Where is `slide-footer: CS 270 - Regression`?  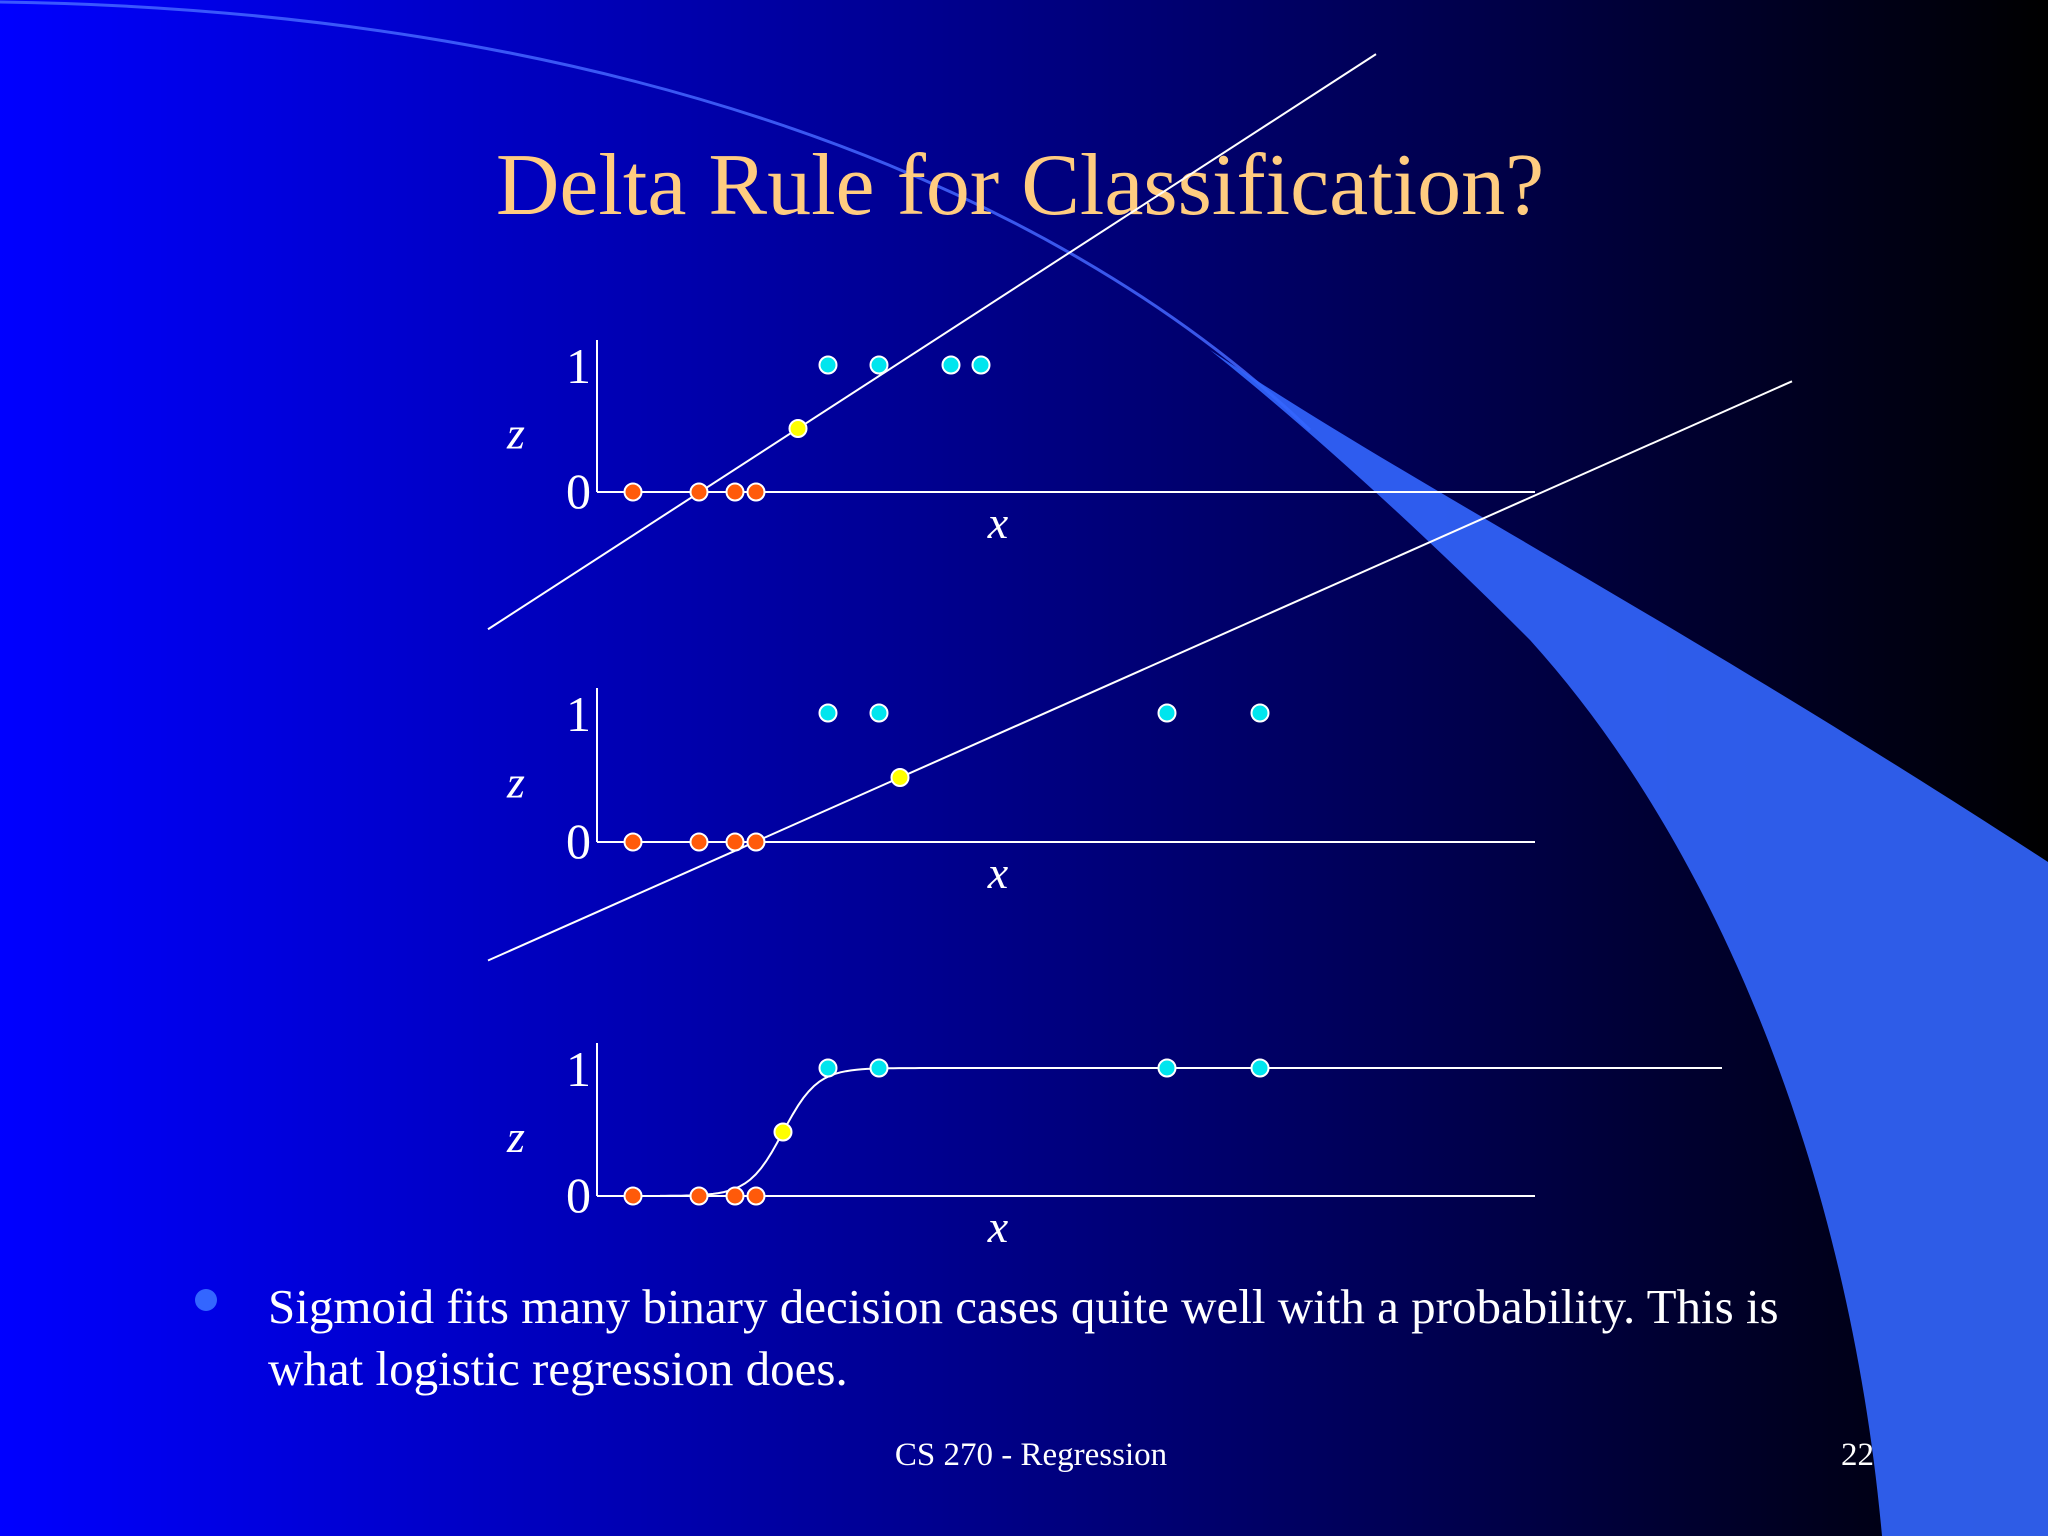
slide-footer: CS 270 - Regression is located at coordinates (1031, 1455).